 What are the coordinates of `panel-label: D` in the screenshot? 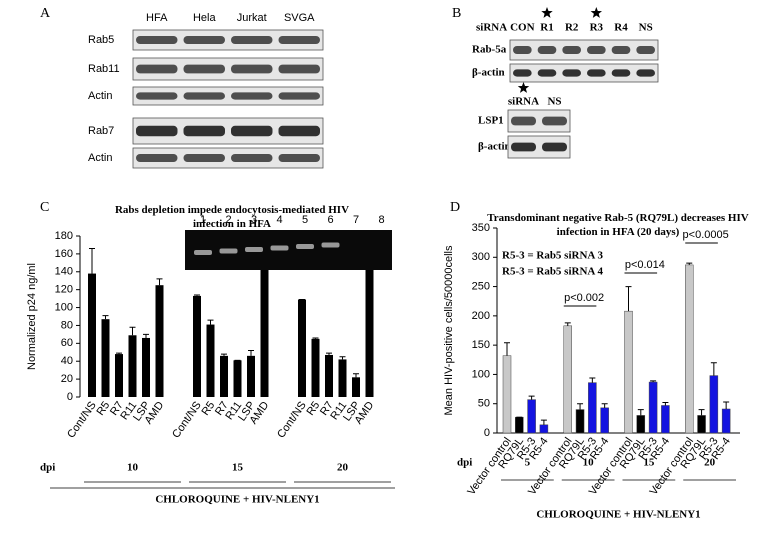 It's located at (455, 207).